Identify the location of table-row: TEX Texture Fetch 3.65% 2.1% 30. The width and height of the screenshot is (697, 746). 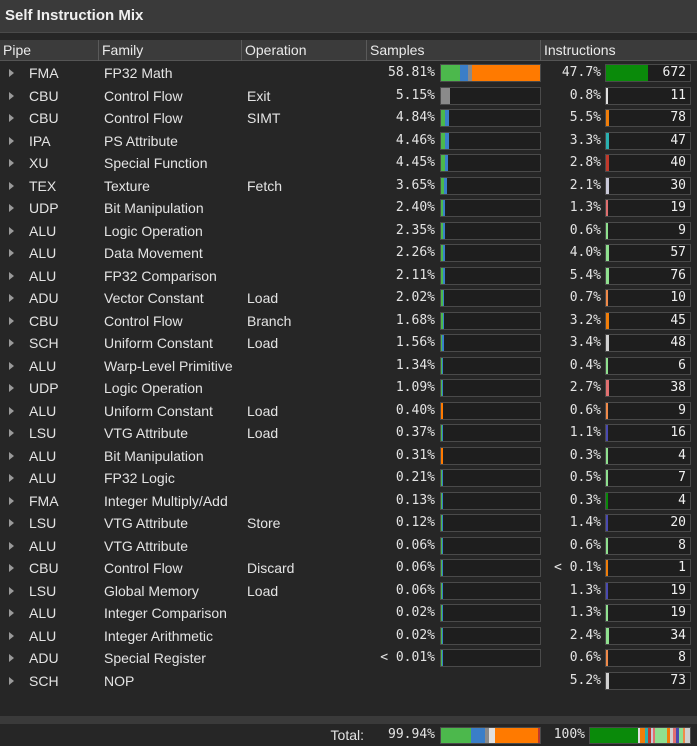
(348, 186).